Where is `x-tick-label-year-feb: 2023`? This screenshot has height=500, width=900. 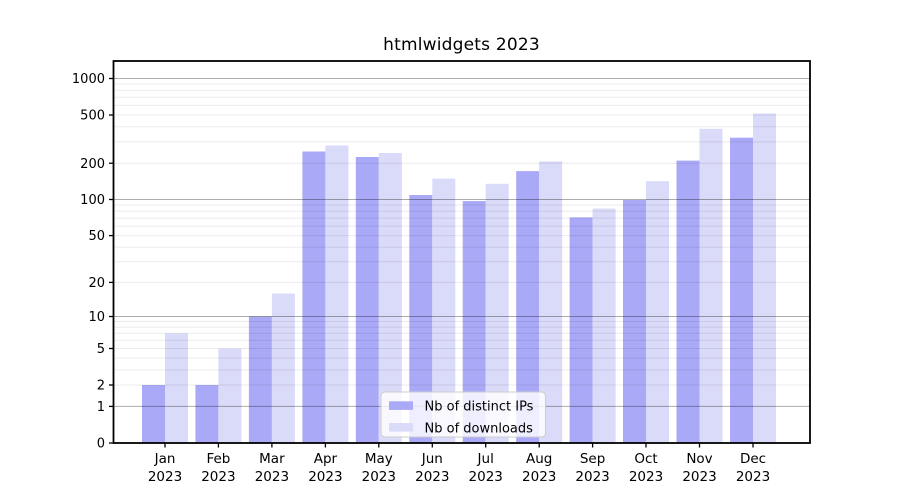
x-tick-label-year-feb: 2023 is located at coordinates (218, 477).